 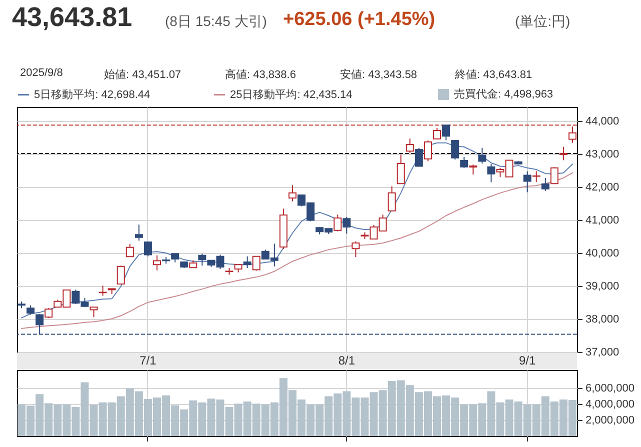 I want to click on text: 2025/9/8, so click(x=41, y=73).